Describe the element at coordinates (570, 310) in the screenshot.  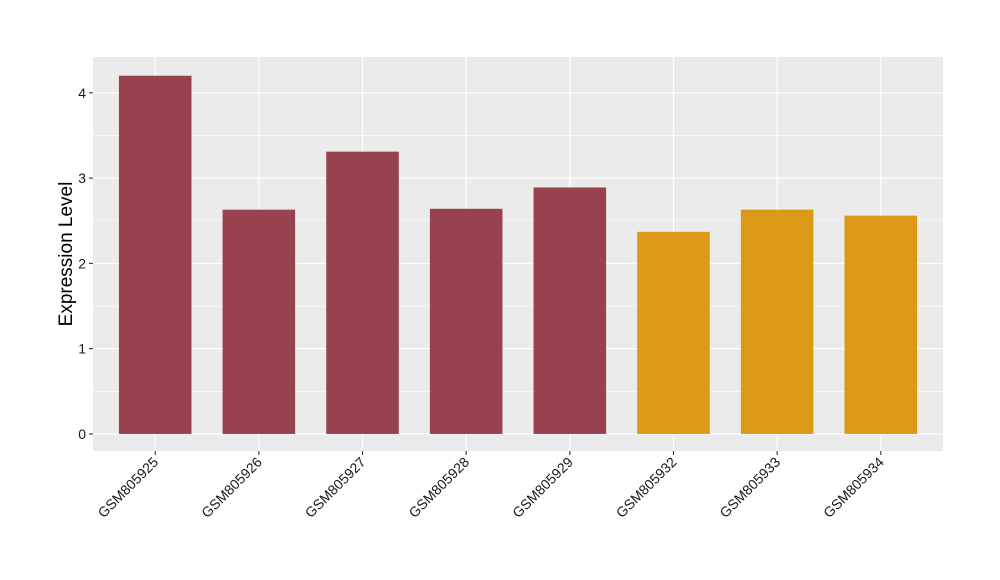
I see `bar-GSM805929` at that location.